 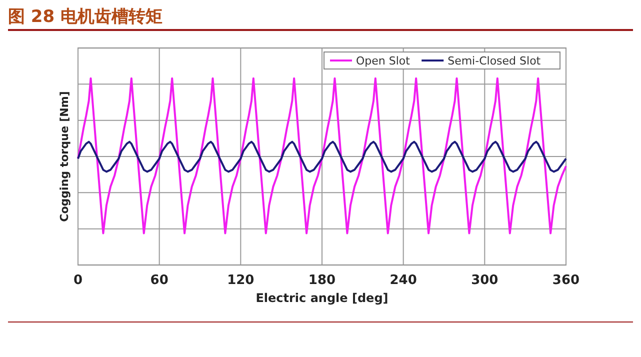 What do you see at coordinates (322, 298) in the screenshot?
I see `x-axis-title: Electric angle [deg]` at bounding box center [322, 298].